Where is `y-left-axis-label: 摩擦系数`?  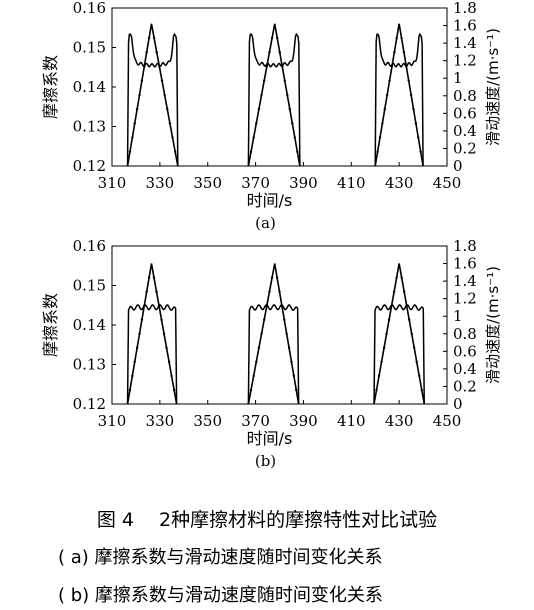
y-left-axis-label: 摩擦系数 is located at coordinates (50, 87).